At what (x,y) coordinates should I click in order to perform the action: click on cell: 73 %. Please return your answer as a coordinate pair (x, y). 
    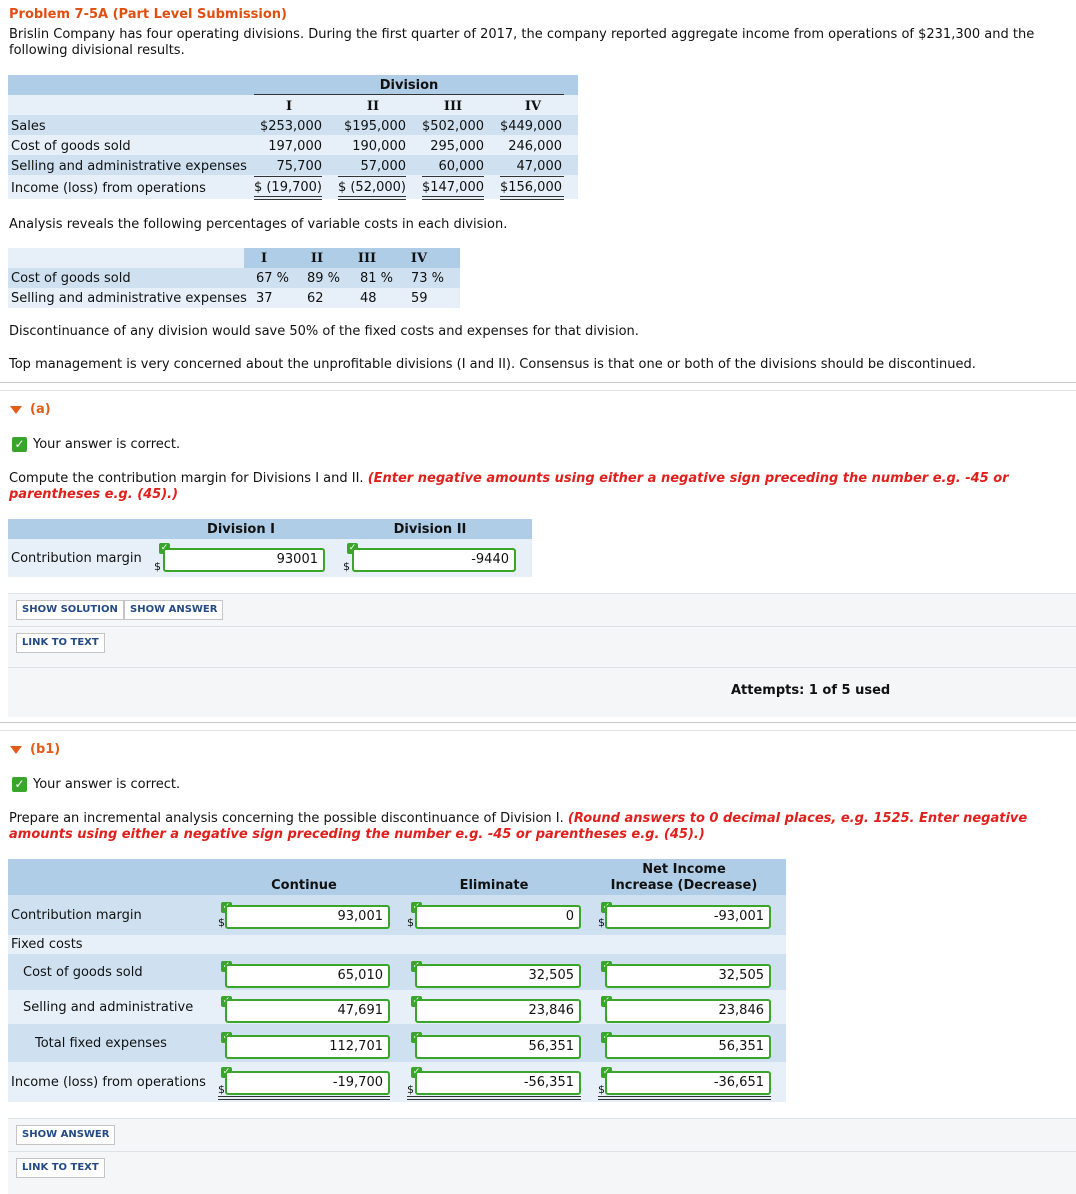
    Looking at the image, I should click on (428, 278).